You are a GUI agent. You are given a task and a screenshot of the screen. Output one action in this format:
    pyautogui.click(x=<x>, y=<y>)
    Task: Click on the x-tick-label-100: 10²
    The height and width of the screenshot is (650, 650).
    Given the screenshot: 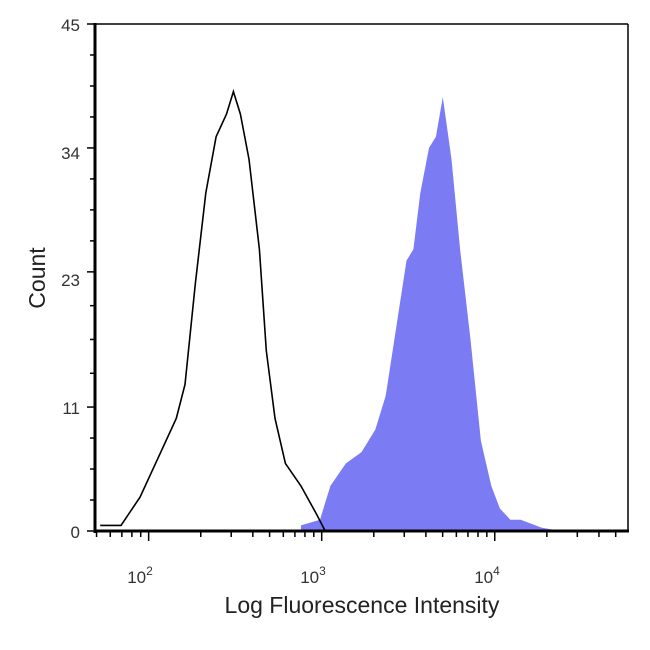 What is the action you would take?
    pyautogui.click(x=140, y=575)
    